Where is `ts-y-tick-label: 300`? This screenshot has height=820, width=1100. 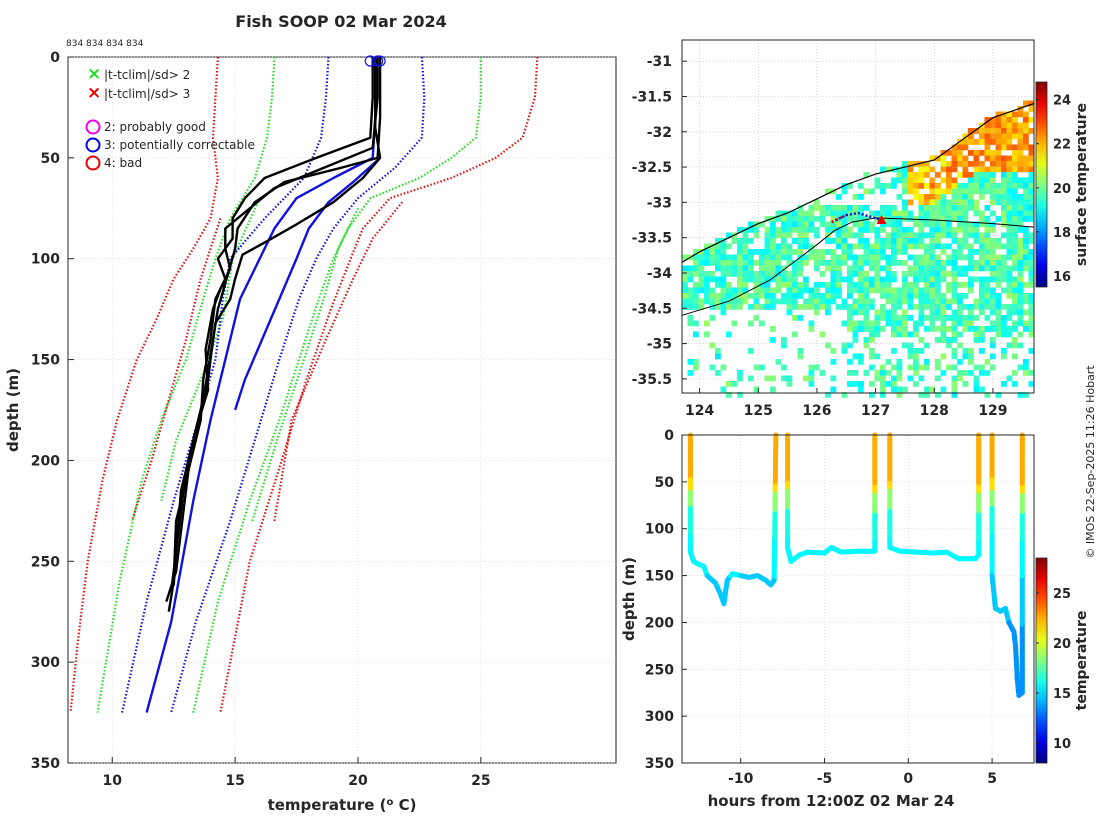
ts-y-tick-label: 300 is located at coordinates (659, 717).